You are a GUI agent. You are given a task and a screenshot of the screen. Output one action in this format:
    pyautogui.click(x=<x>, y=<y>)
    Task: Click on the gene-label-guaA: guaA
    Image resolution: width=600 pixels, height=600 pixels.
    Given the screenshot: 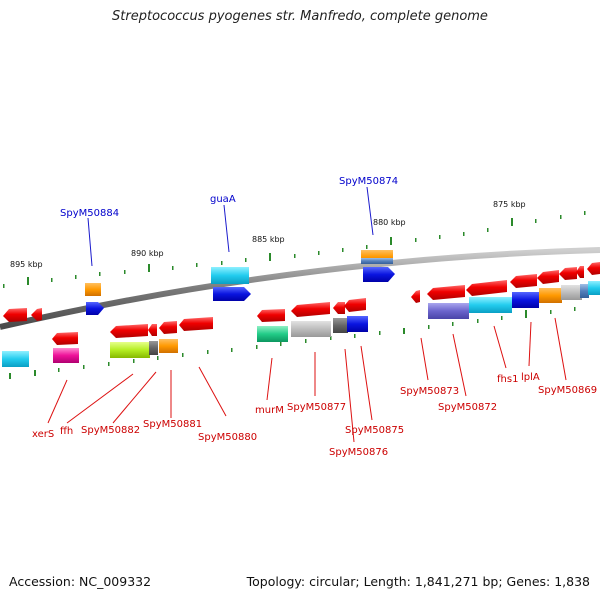 What is the action you would take?
    pyautogui.click(x=223, y=199)
    